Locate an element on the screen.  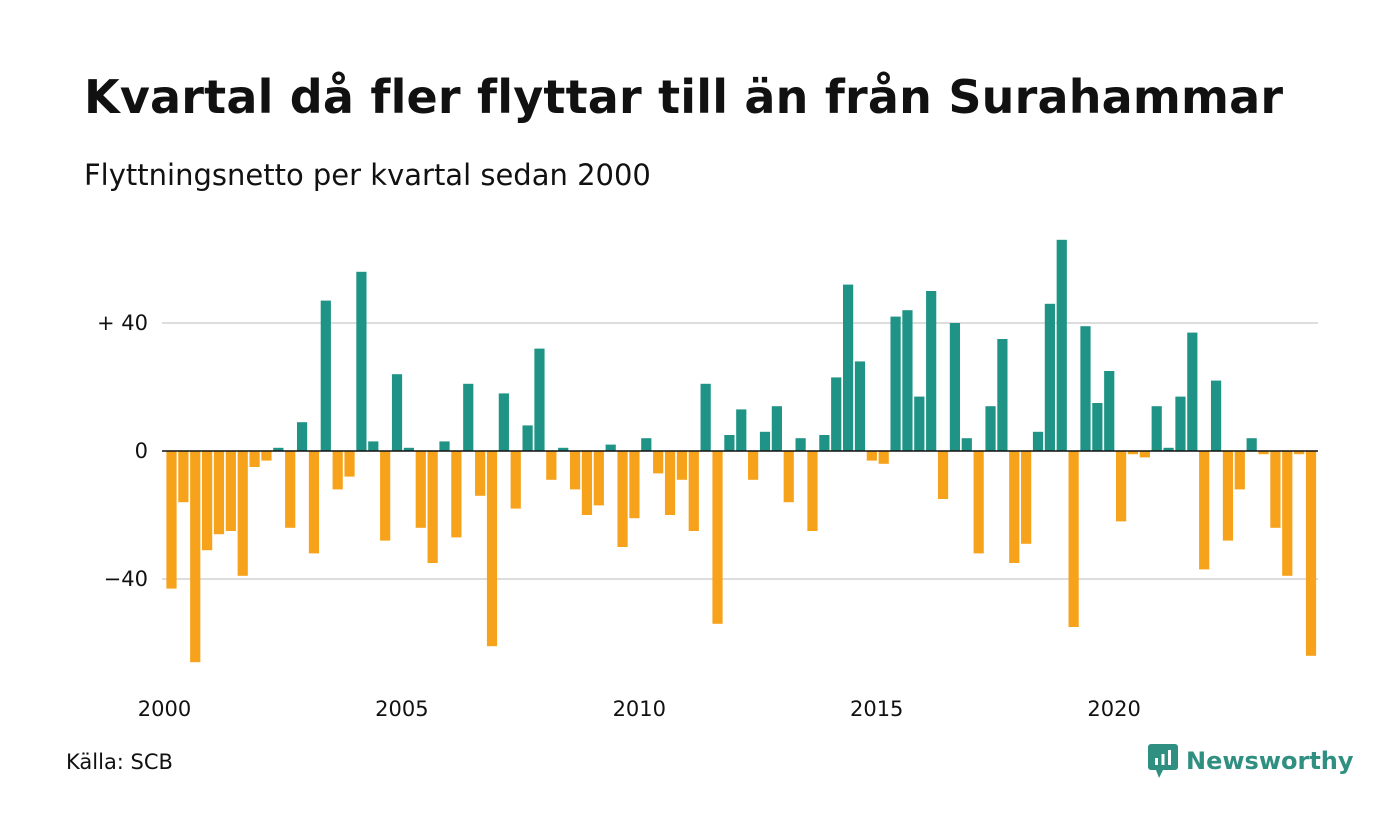
x-tick-labels: 2000 2005 2010 2015 2020 is located at coordinates (639, 709).